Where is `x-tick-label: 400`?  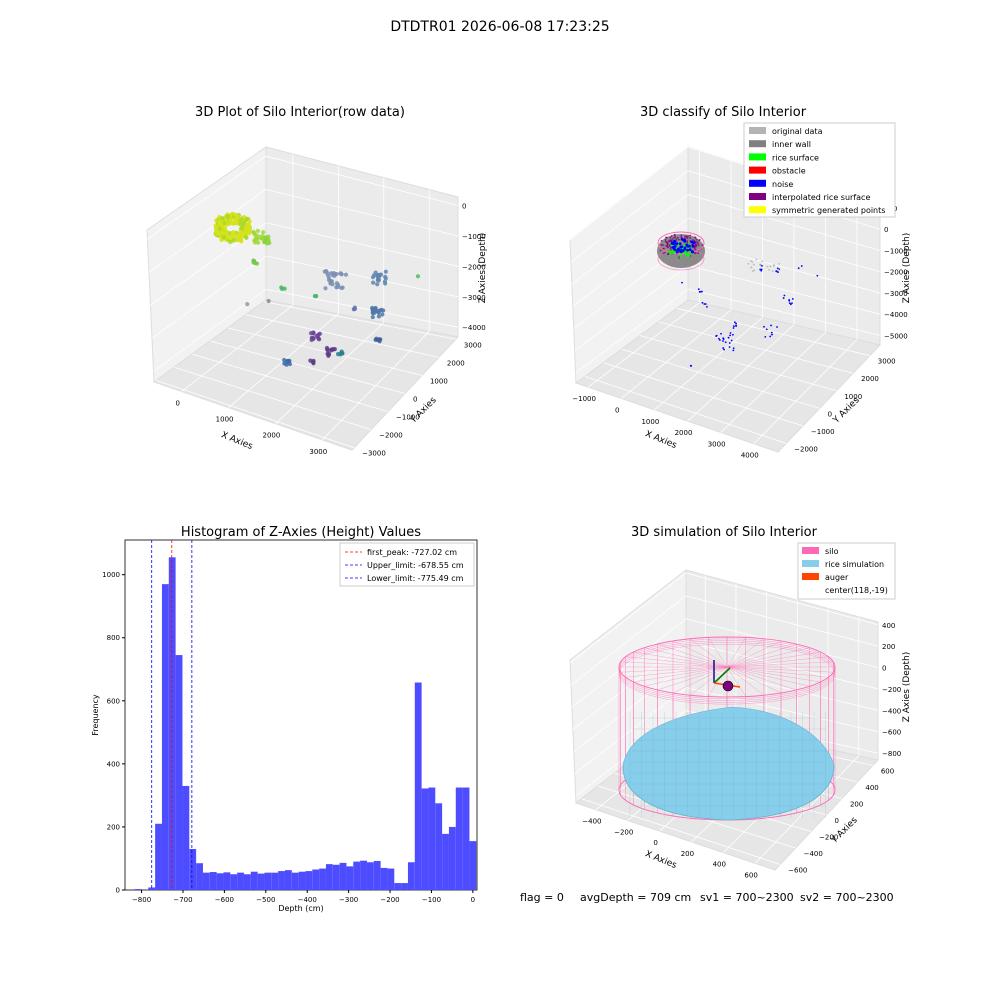 x-tick-label: 400 is located at coordinates (719, 865).